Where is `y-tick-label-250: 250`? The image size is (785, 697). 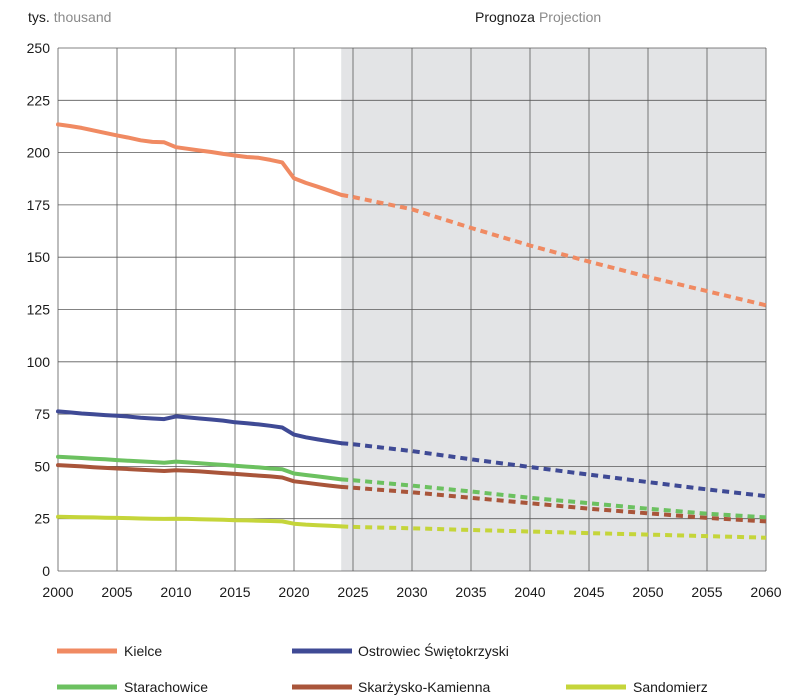
y-tick-label-250: 250 is located at coordinates (39, 48).